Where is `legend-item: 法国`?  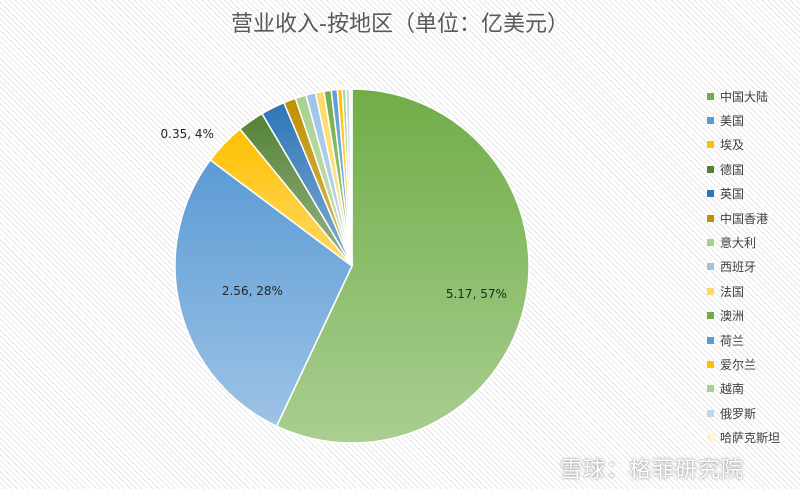 legend-item: 法国 is located at coordinates (743, 291).